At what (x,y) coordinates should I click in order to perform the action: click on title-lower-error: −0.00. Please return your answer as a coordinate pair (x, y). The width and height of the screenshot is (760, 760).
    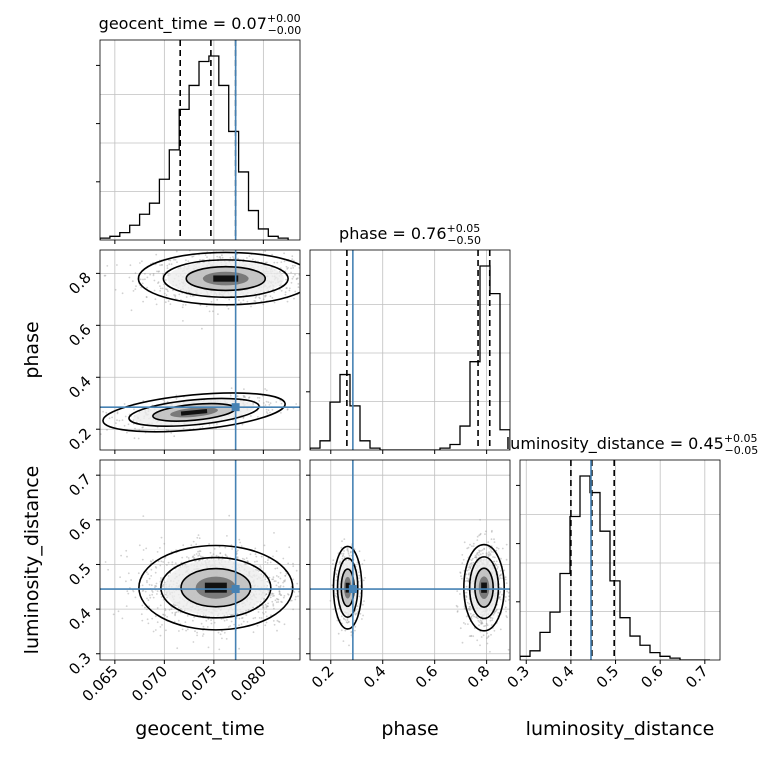
    Looking at the image, I should click on (285, 30).